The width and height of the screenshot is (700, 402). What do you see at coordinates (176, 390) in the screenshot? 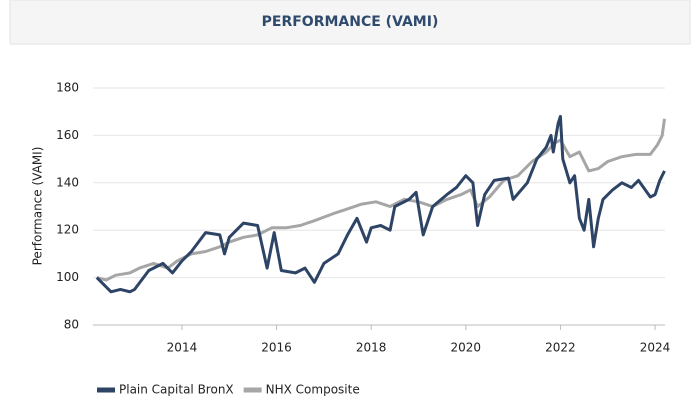
I see `legend-label: Plain Capital BronX` at bounding box center [176, 390].